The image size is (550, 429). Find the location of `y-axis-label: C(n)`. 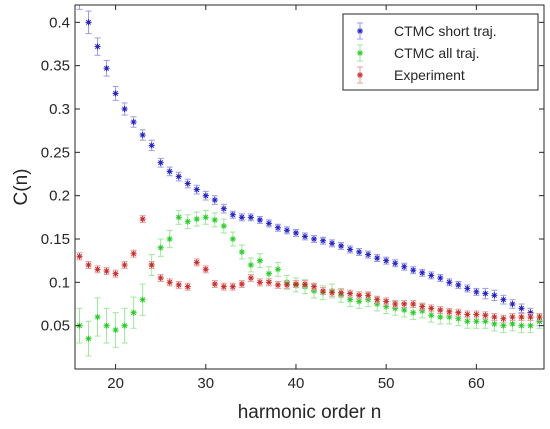

y-axis-label: C(n) is located at coordinates (21, 187).